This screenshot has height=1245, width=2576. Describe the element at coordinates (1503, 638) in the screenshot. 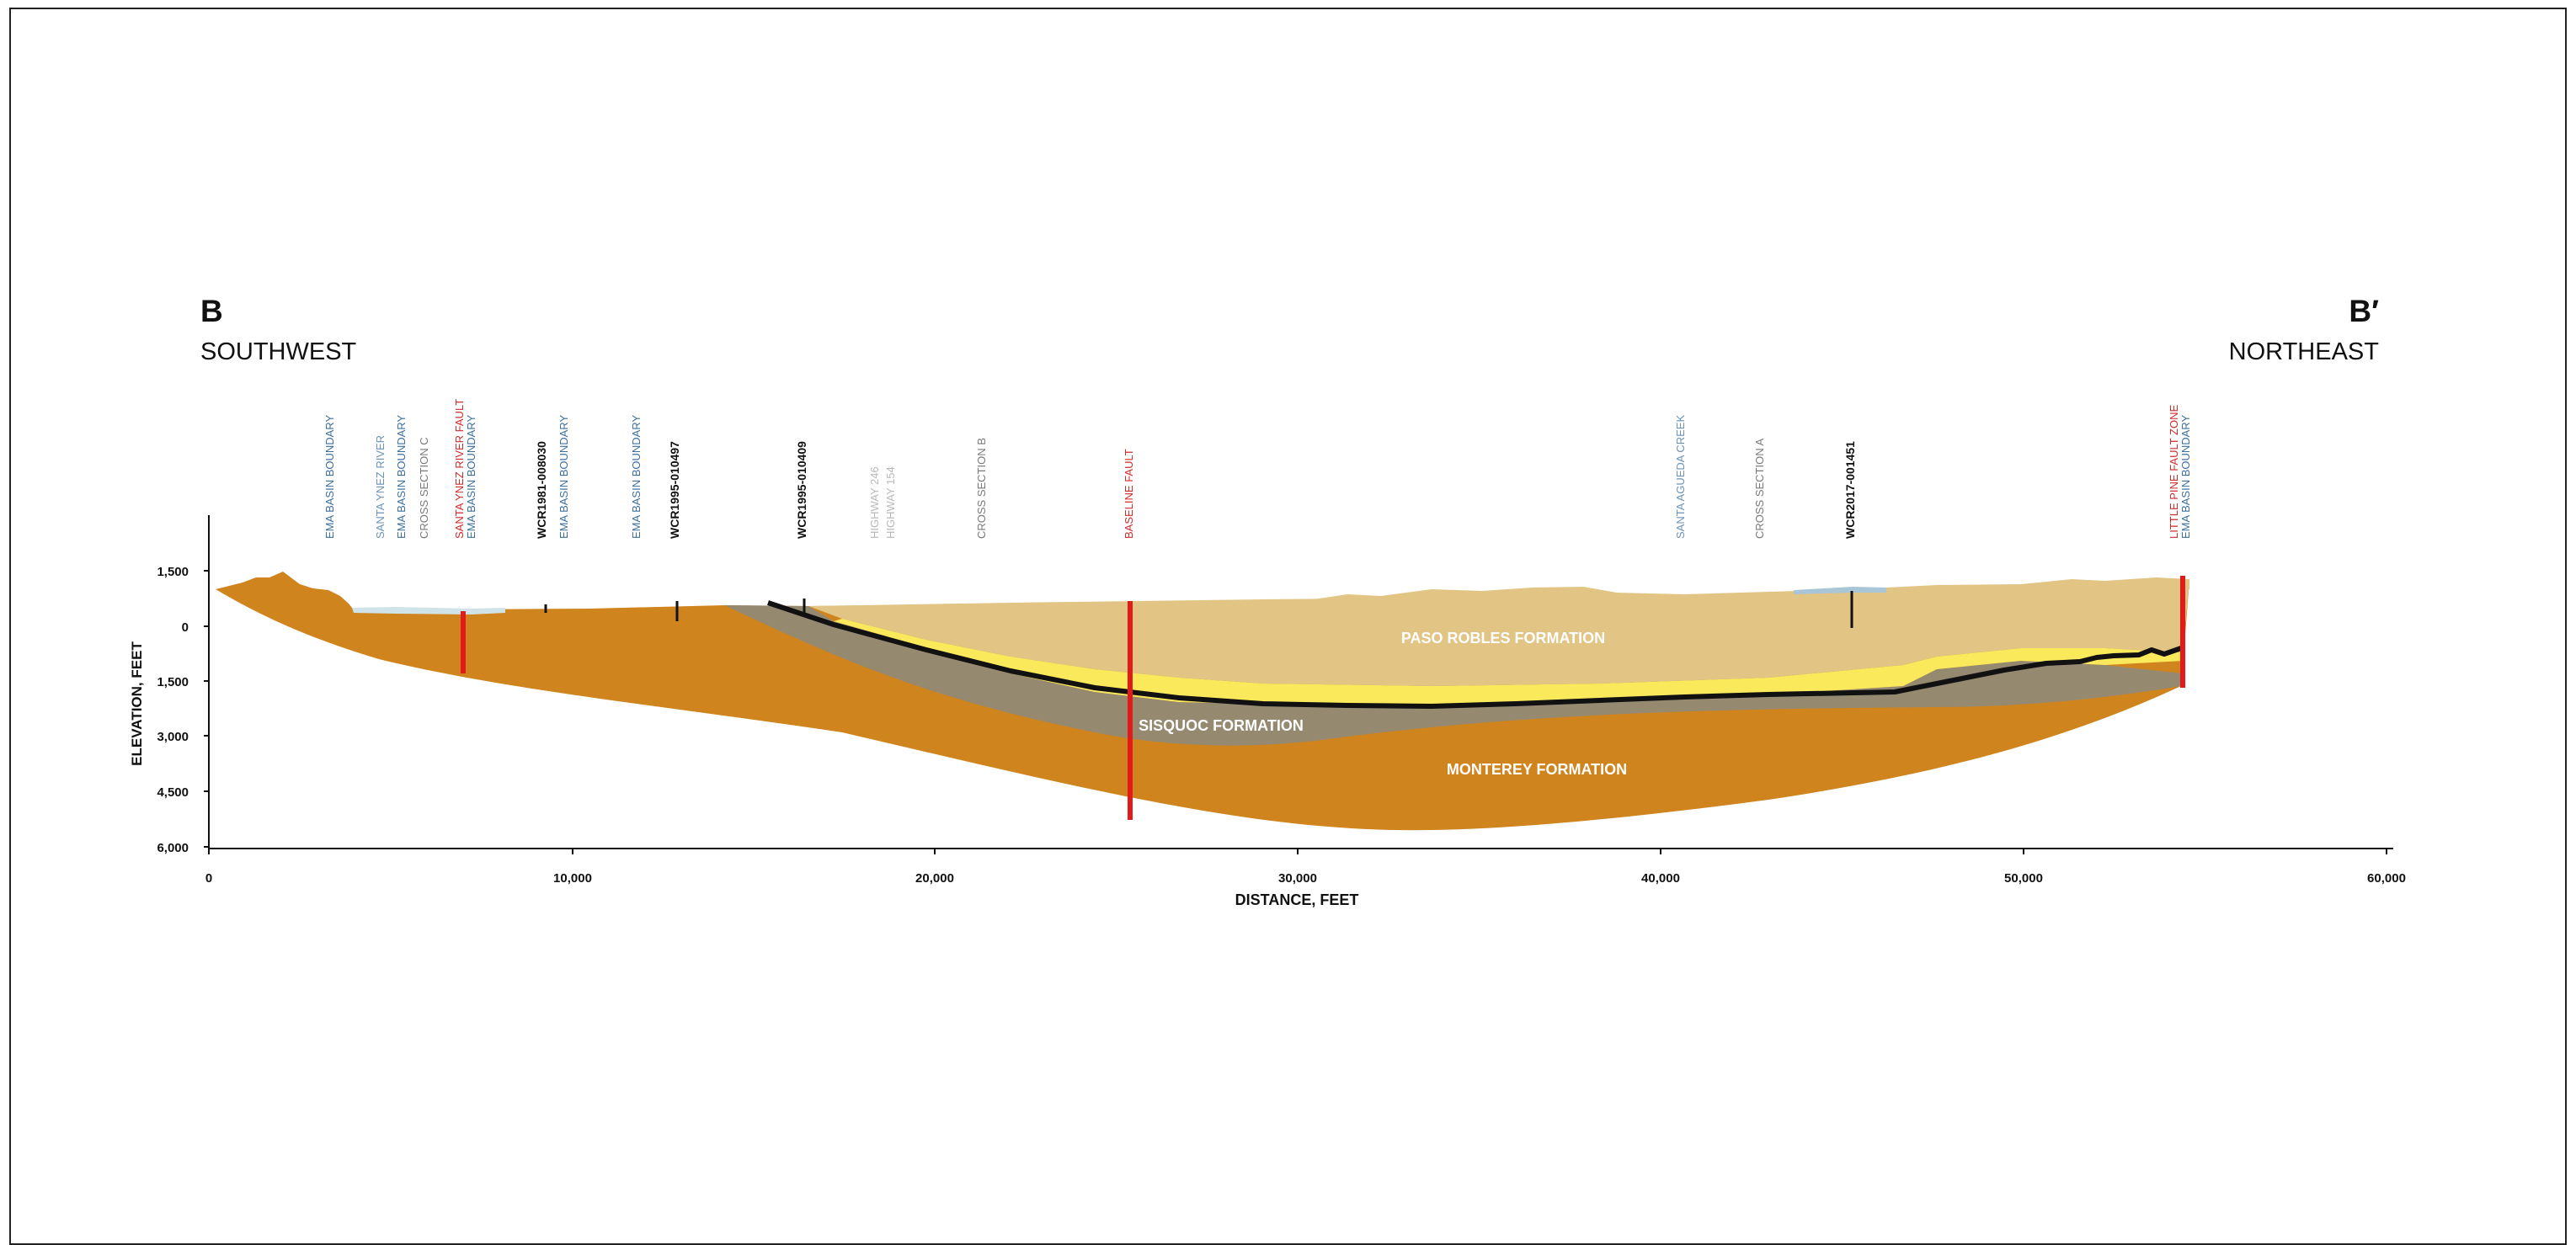

I see `paso-robles-formation-label: PASO ROBLES FORMATION` at that location.